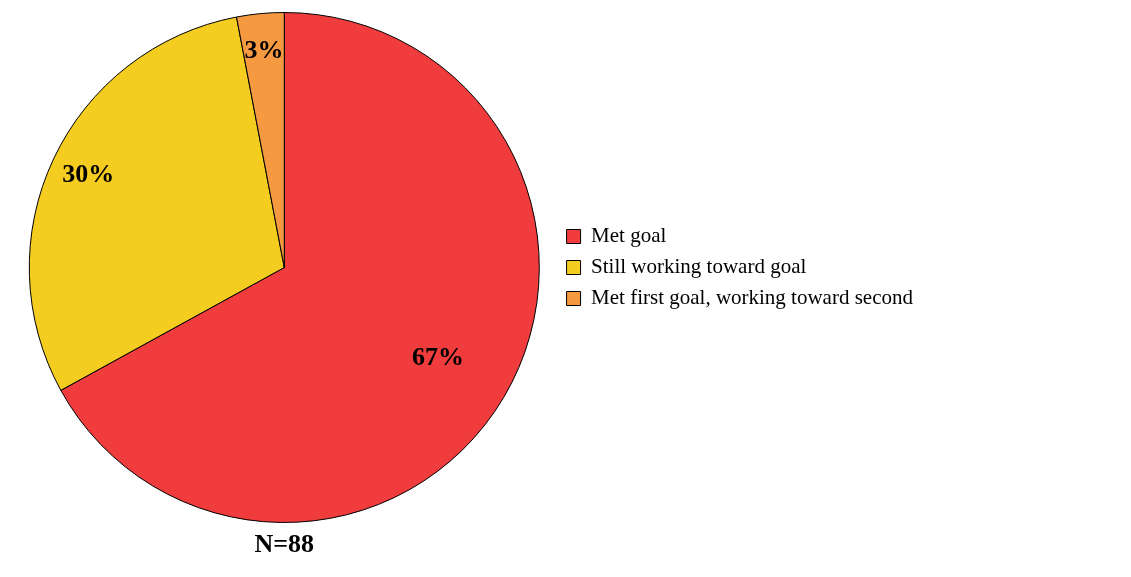 This screenshot has width=1131, height=577. I want to click on data-label: 67%, so click(437, 357).